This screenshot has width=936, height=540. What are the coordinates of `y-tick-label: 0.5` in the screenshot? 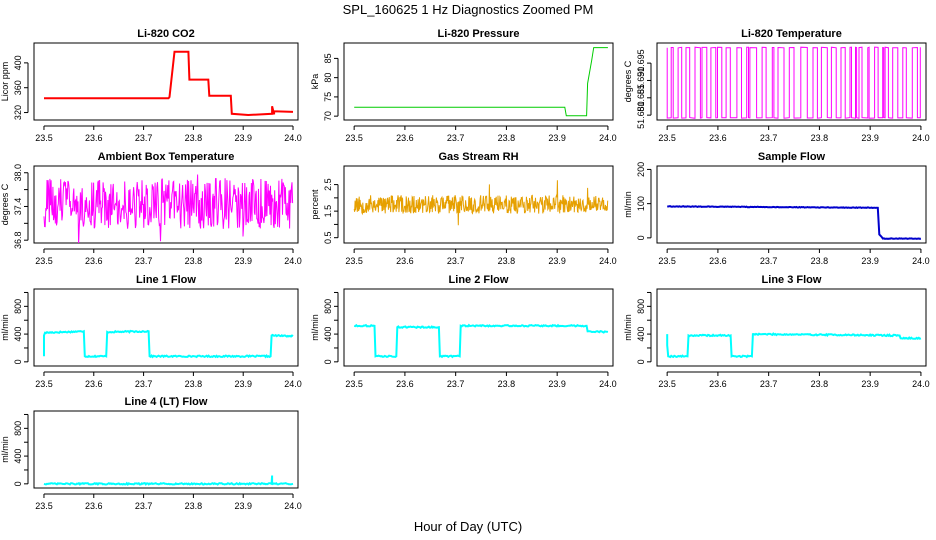 It's located at (328, 237).